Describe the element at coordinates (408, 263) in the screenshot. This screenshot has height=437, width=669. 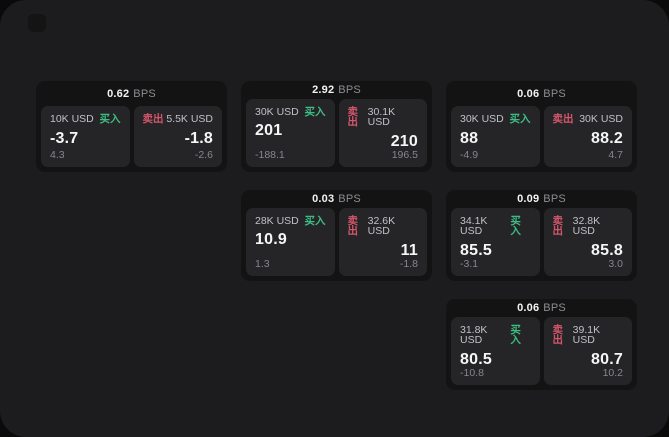
I see `sell-sub-value: -1.8` at that location.